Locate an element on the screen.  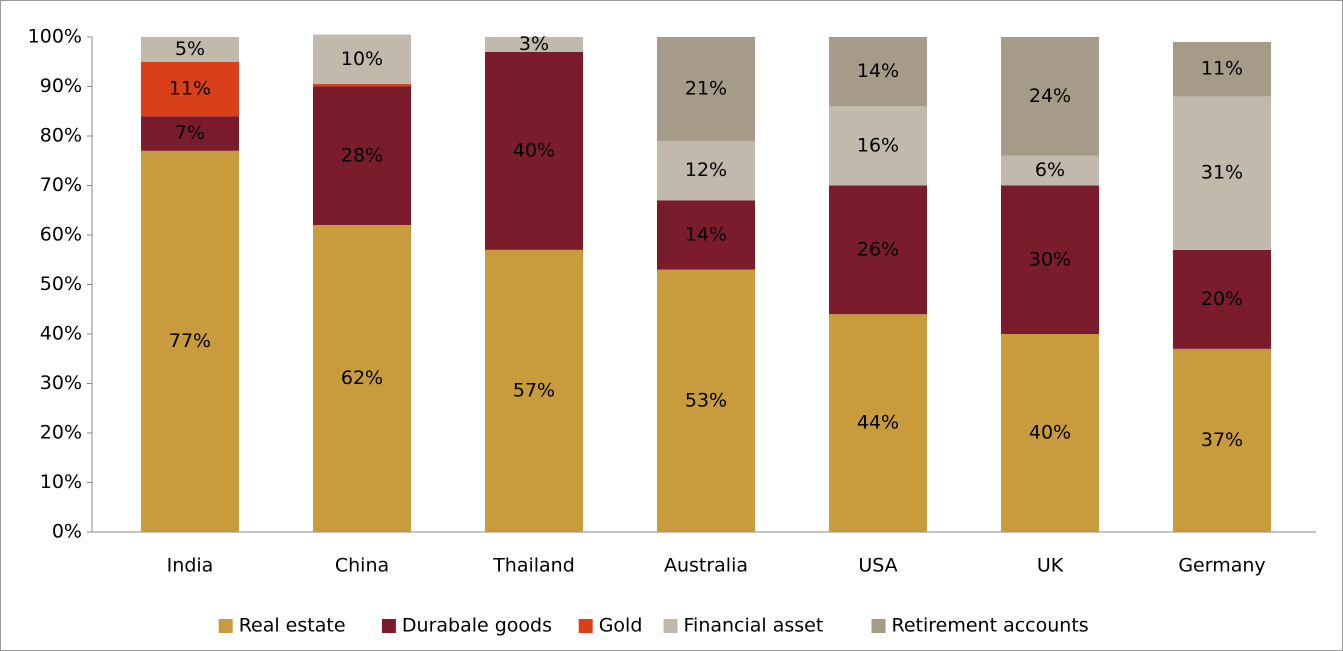
y-tick-label: 60% is located at coordinates (61, 235).